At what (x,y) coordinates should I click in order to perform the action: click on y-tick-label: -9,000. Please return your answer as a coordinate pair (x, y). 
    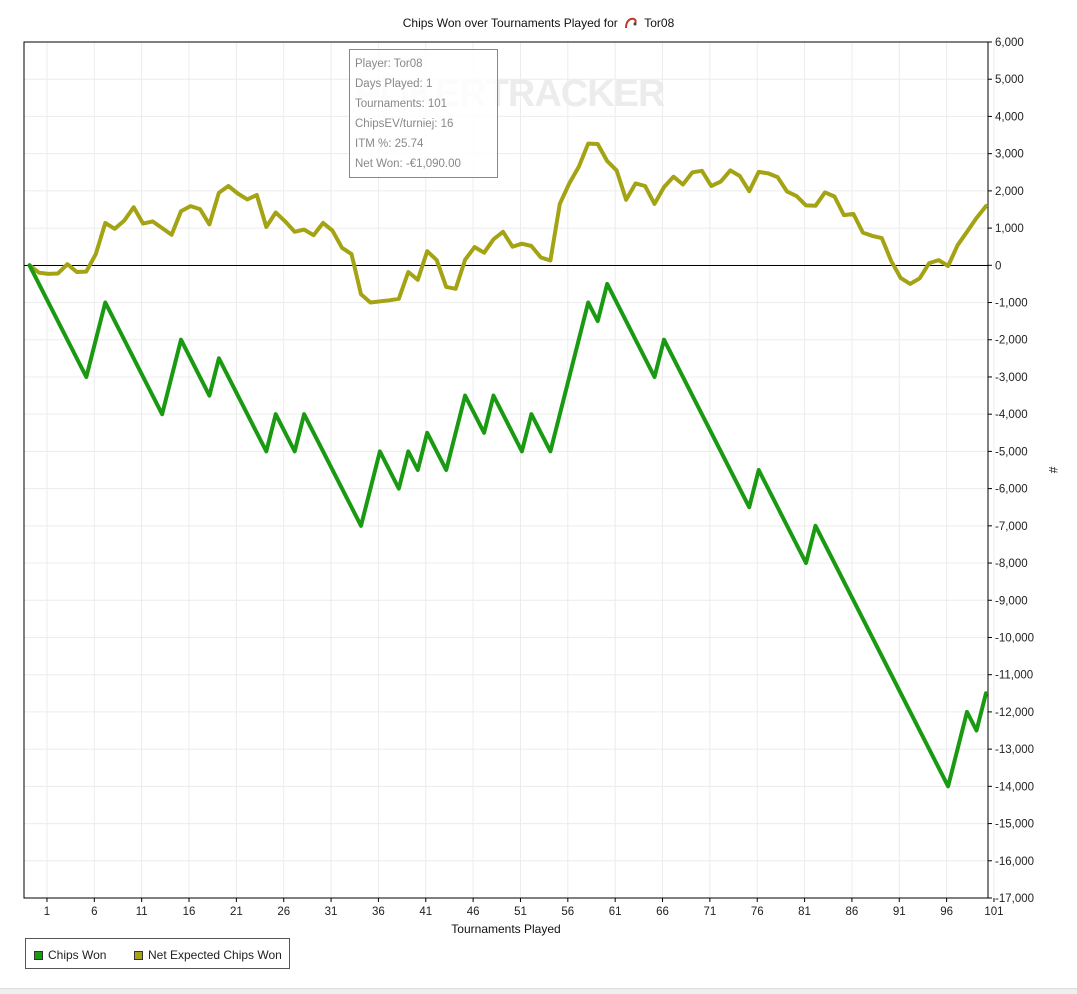
    Looking at the image, I should click on (1011, 601).